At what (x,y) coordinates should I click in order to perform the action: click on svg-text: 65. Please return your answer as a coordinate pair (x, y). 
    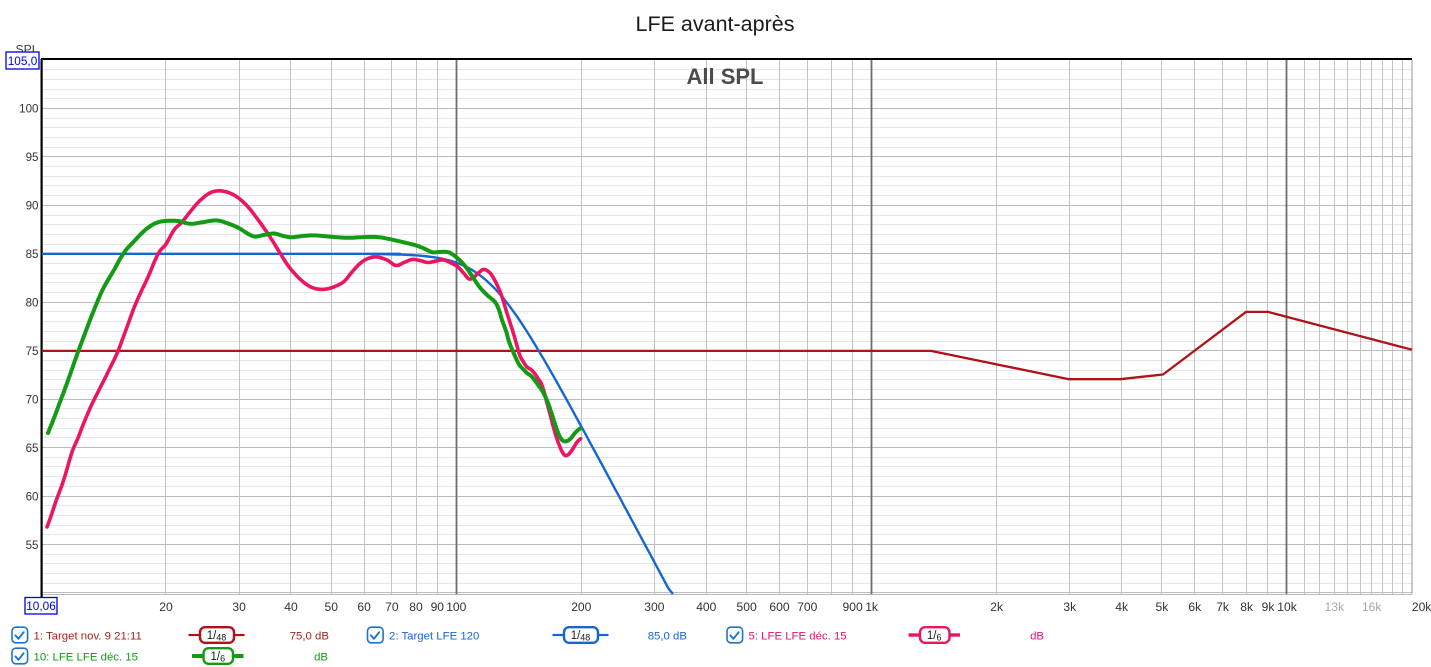
    Looking at the image, I should click on (32, 448).